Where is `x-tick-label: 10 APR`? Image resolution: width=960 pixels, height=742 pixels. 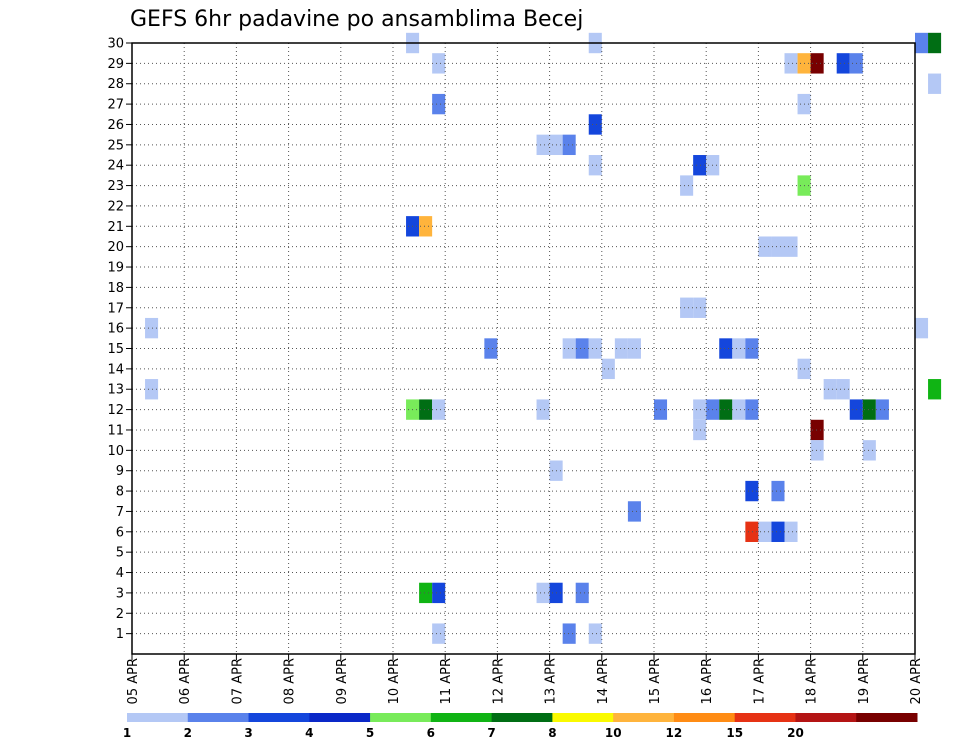
x-tick-label: 10 APR is located at coordinates (394, 681).